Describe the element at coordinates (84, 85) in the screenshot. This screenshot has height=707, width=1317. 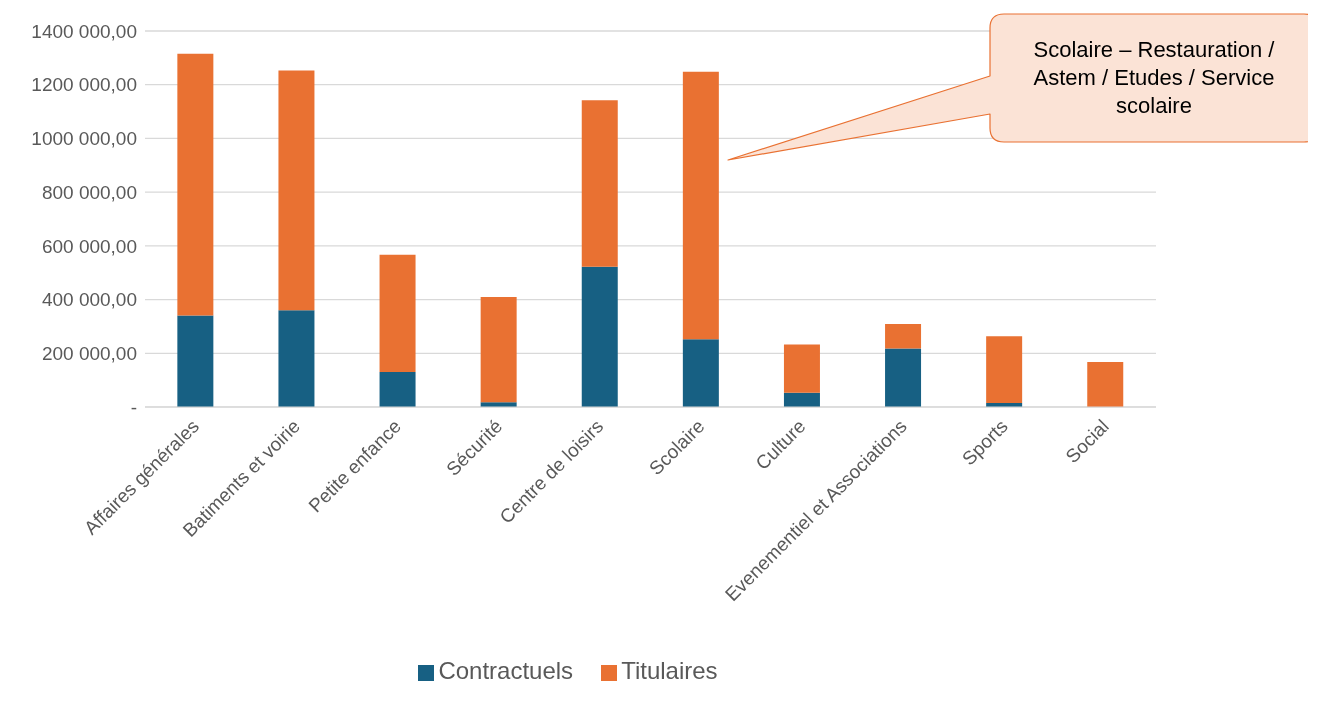
I see `y-tick-label: 1200 000,00` at that location.